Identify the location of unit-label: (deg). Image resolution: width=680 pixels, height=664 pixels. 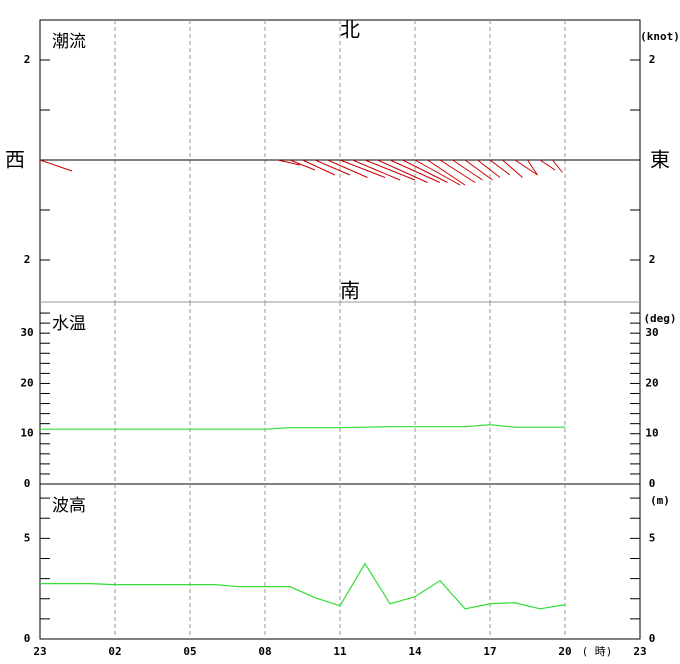
(659, 318).